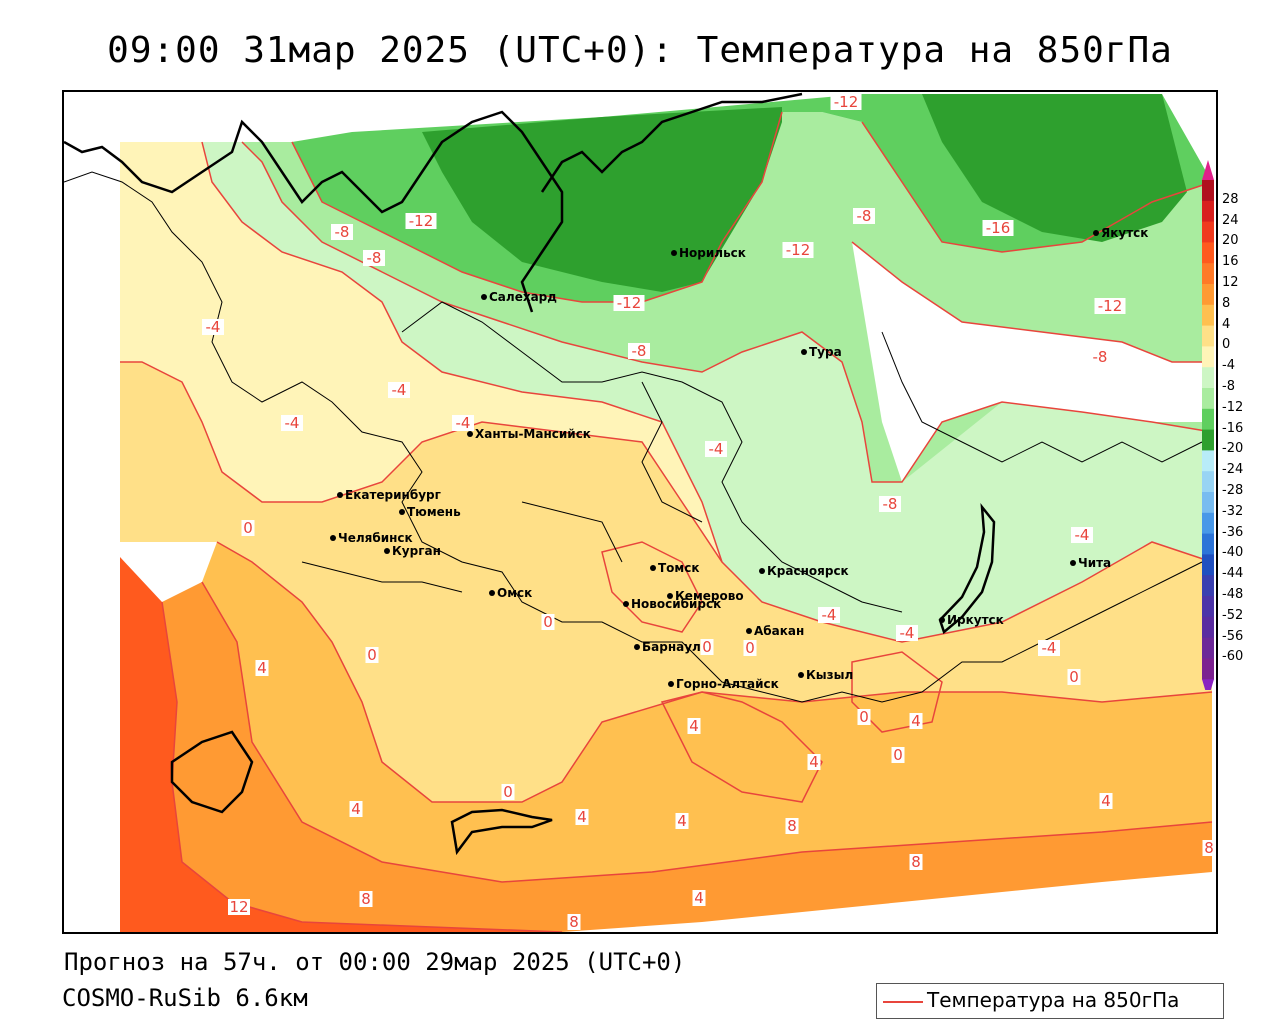 The height and width of the screenshot is (1024, 1280). I want to click on city-marker: Тюмень, so click(430, 512).